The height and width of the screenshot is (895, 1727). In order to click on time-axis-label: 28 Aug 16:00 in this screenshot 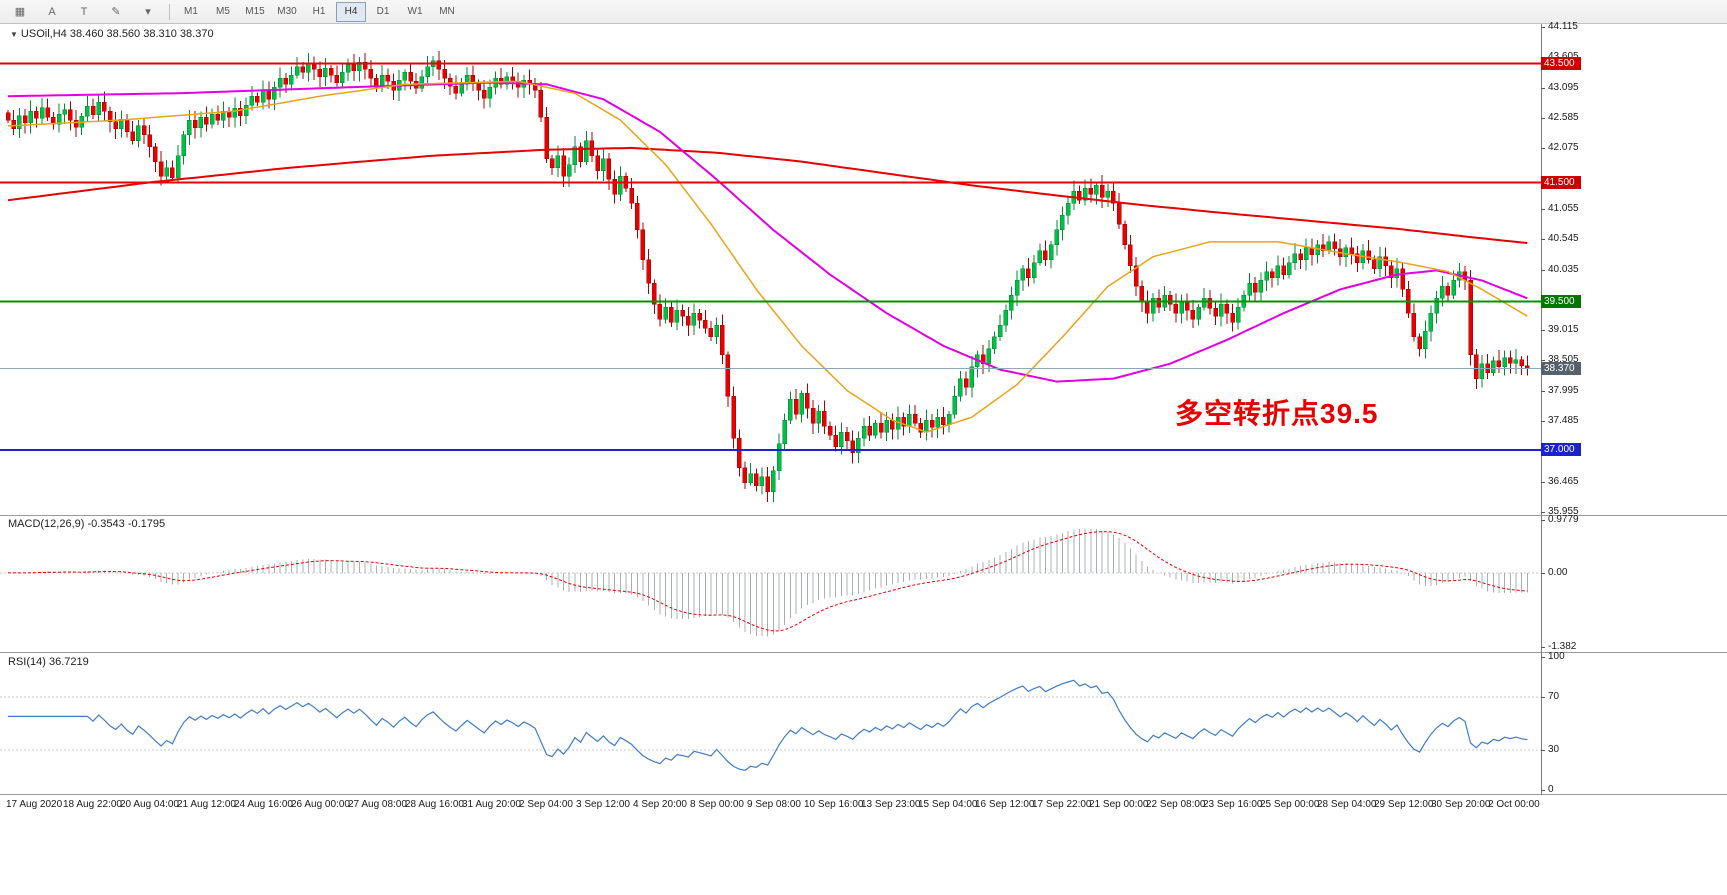, I will do `click(434, 804)`.